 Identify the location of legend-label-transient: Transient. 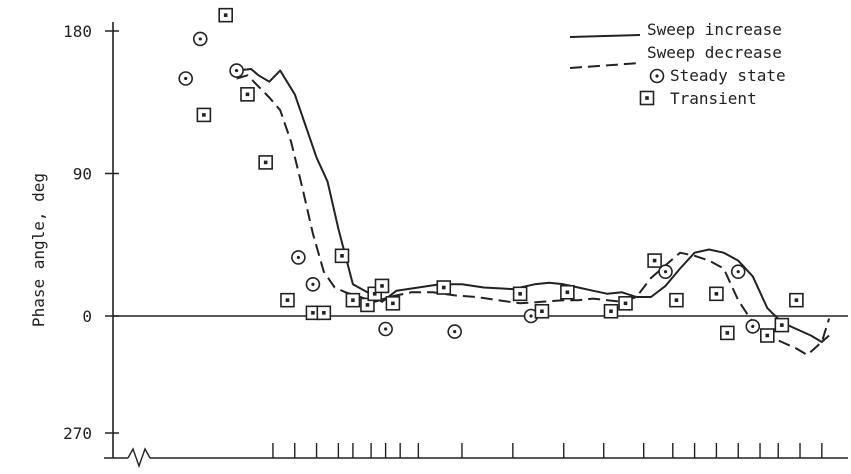
(713, 98).